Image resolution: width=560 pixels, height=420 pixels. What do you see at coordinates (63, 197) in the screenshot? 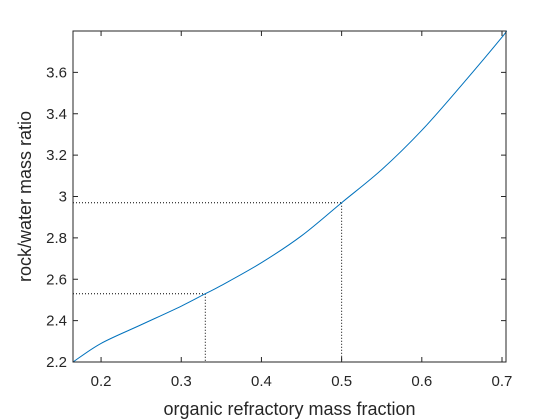
I see `y-tick-label: 3` at bounding box center [63, 197].